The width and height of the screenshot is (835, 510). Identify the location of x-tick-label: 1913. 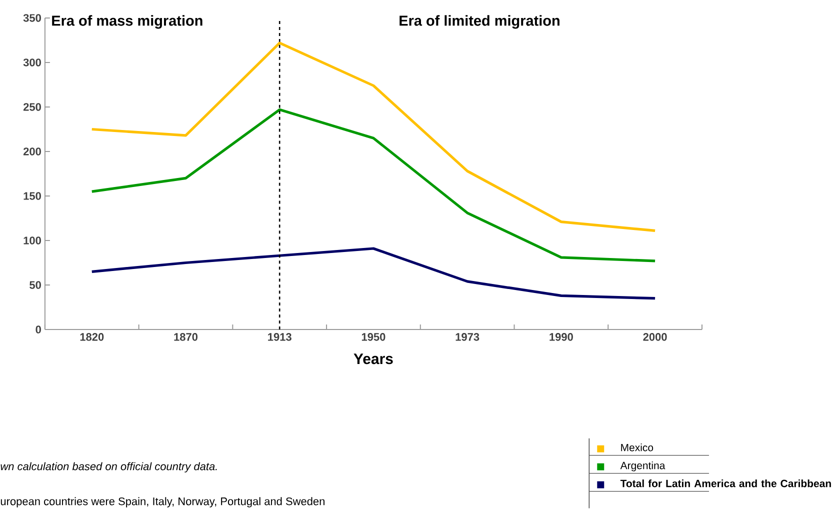
(280, 336).